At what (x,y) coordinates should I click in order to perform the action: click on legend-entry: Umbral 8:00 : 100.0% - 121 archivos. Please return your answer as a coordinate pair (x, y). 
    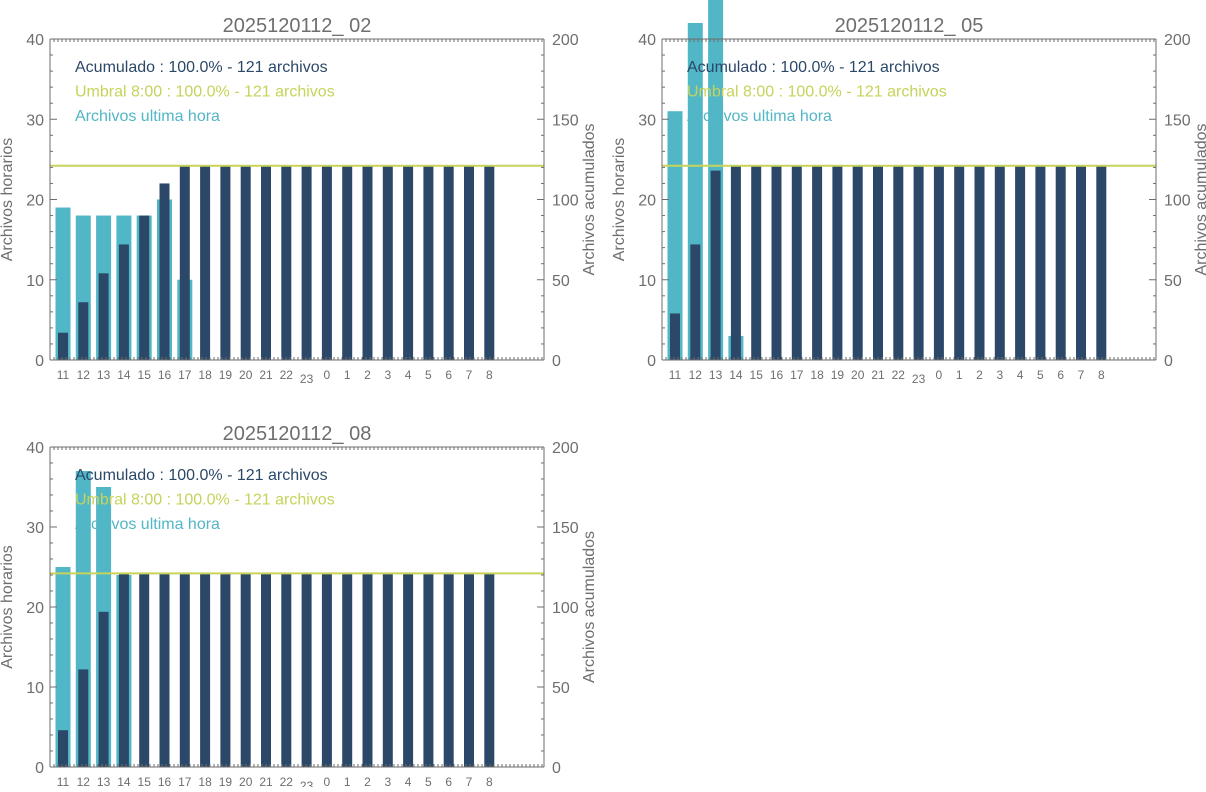
    Looking at the image, I should click on (205, 92).